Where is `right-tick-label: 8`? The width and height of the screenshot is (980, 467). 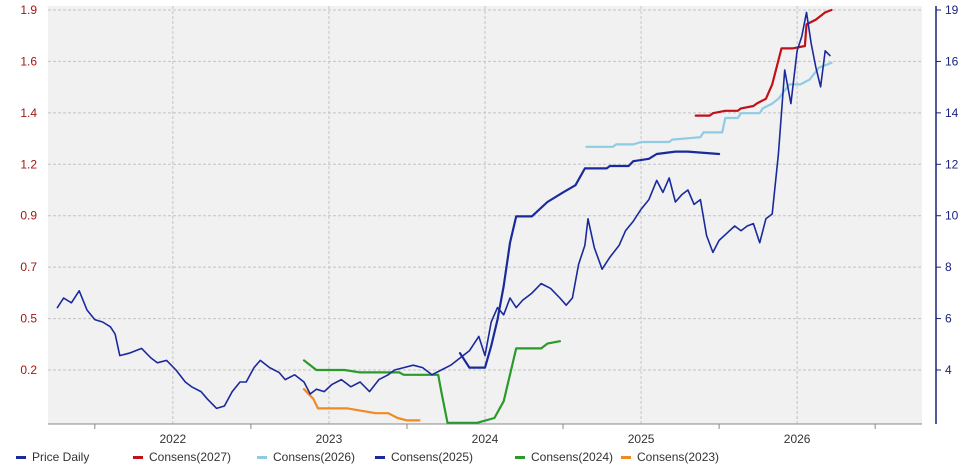 right-tick-label: 8 is located at coordinates (948, 267).